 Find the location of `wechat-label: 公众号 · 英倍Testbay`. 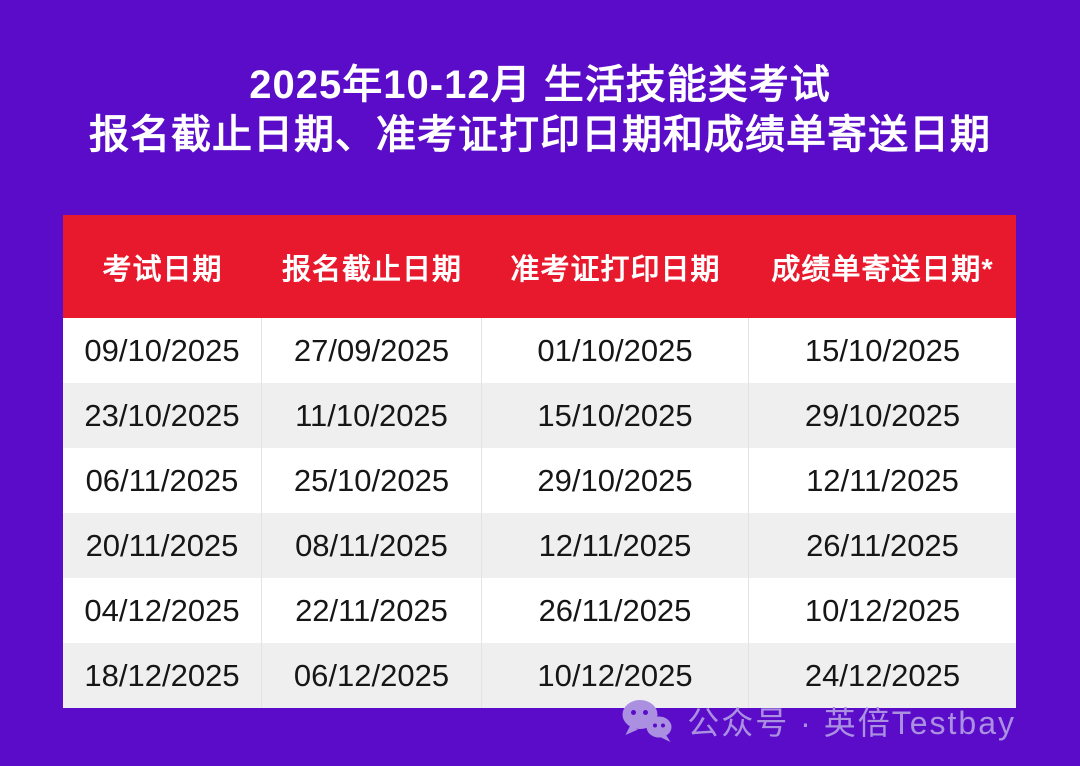

wechat-label: 公众号 · 英倍Testbay is located at coordinates (851, 723).